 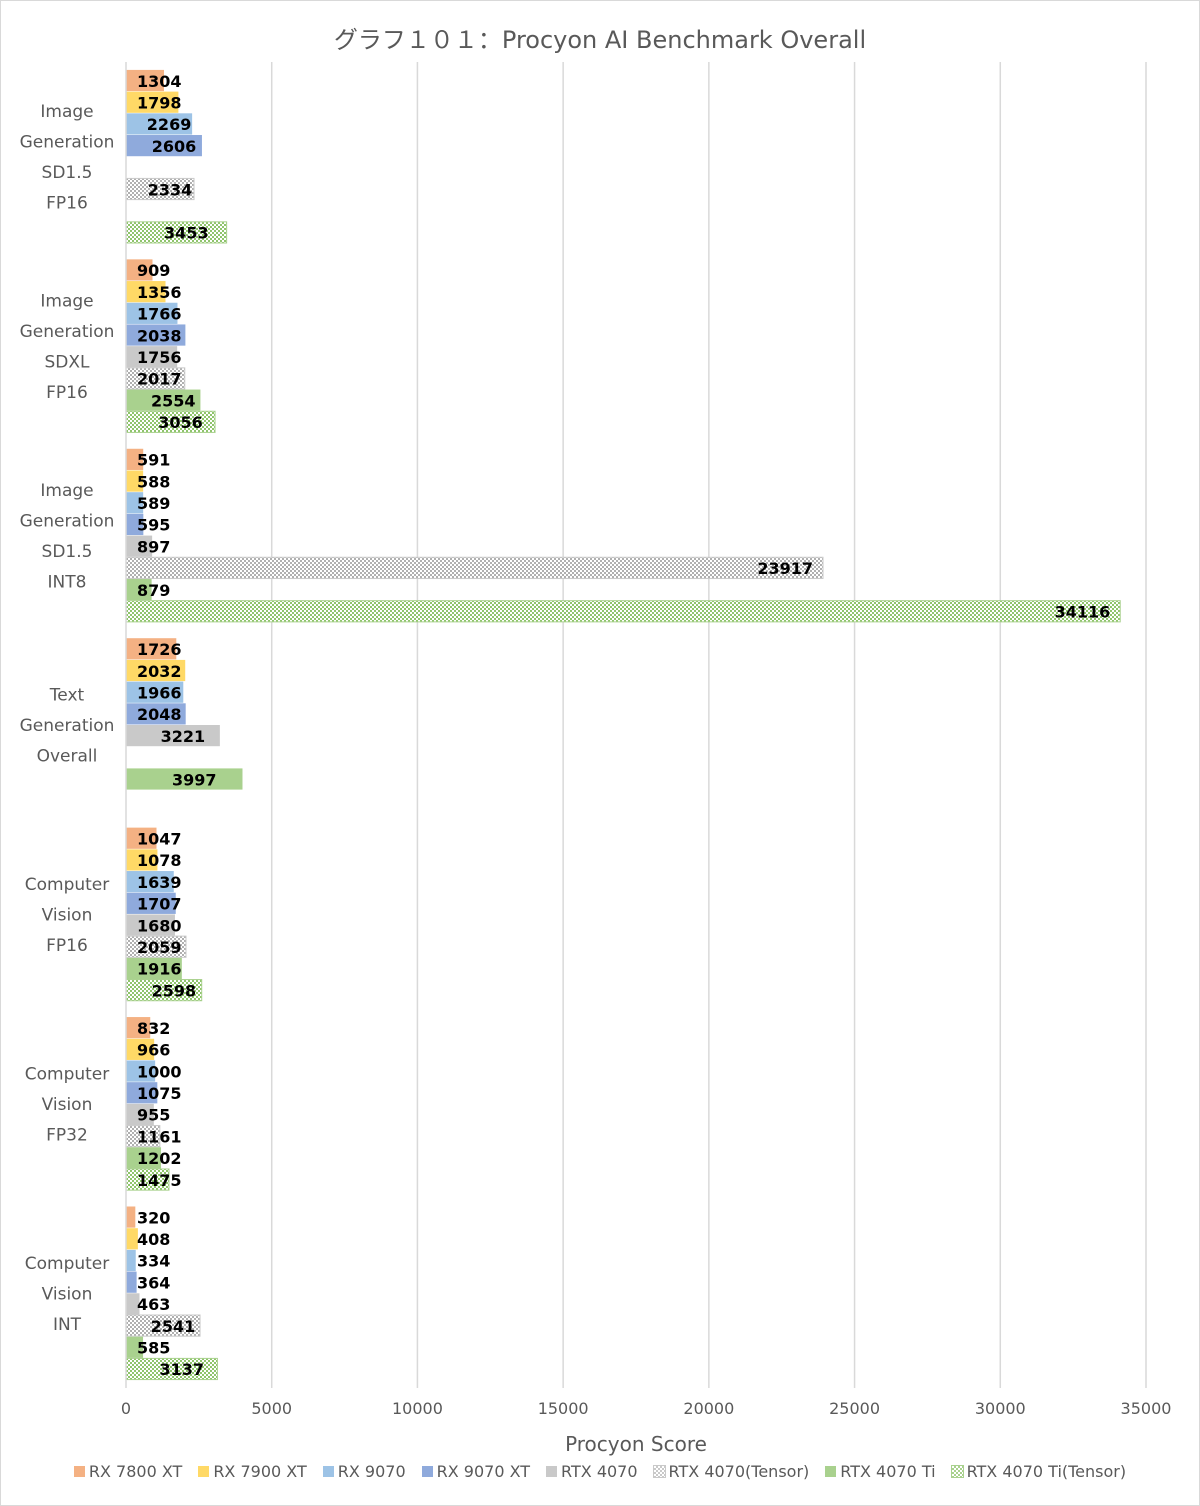 I want to click on data-label: 2017, so click(x=159, y=379).